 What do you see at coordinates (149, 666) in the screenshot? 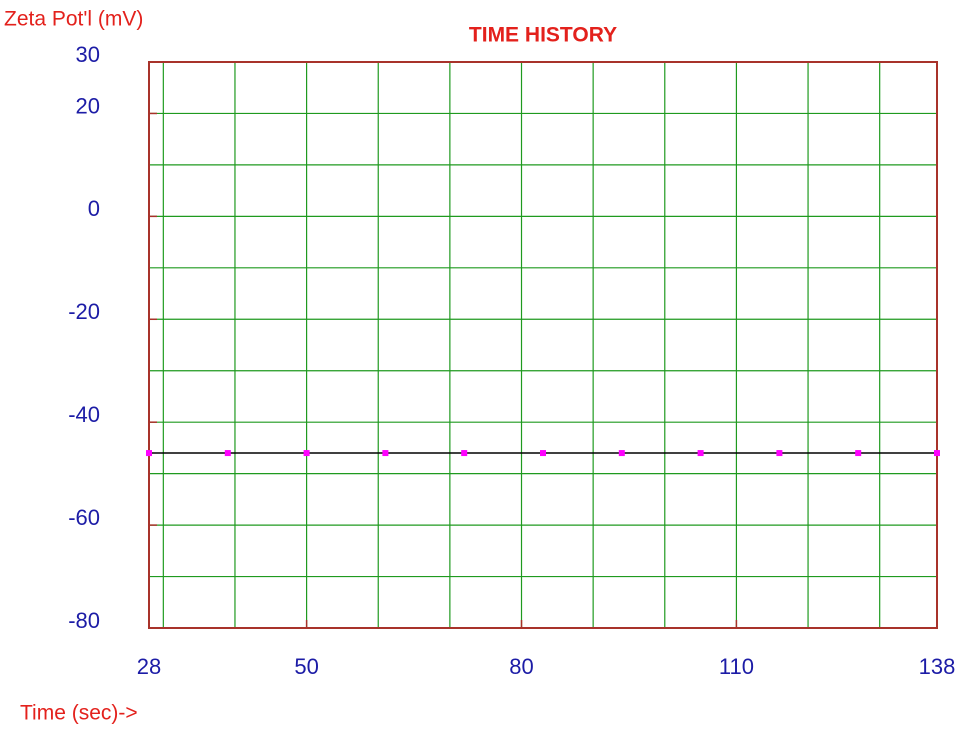
I see `x-tick-label: 28` at bounding box center [149, 666].